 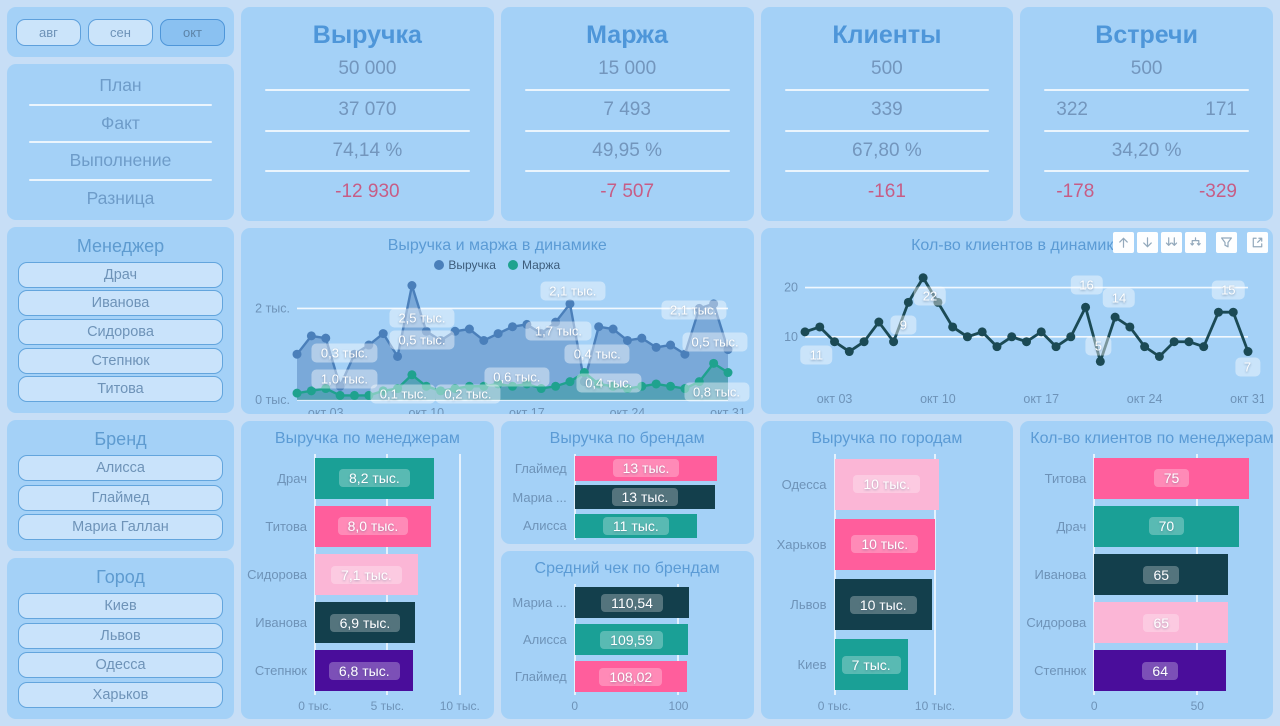 What do you see at coordinates (497, 245) in the screenshot?
I see `chart-title: Выручка и маржа в динамике` at bounding box center [497, 245].